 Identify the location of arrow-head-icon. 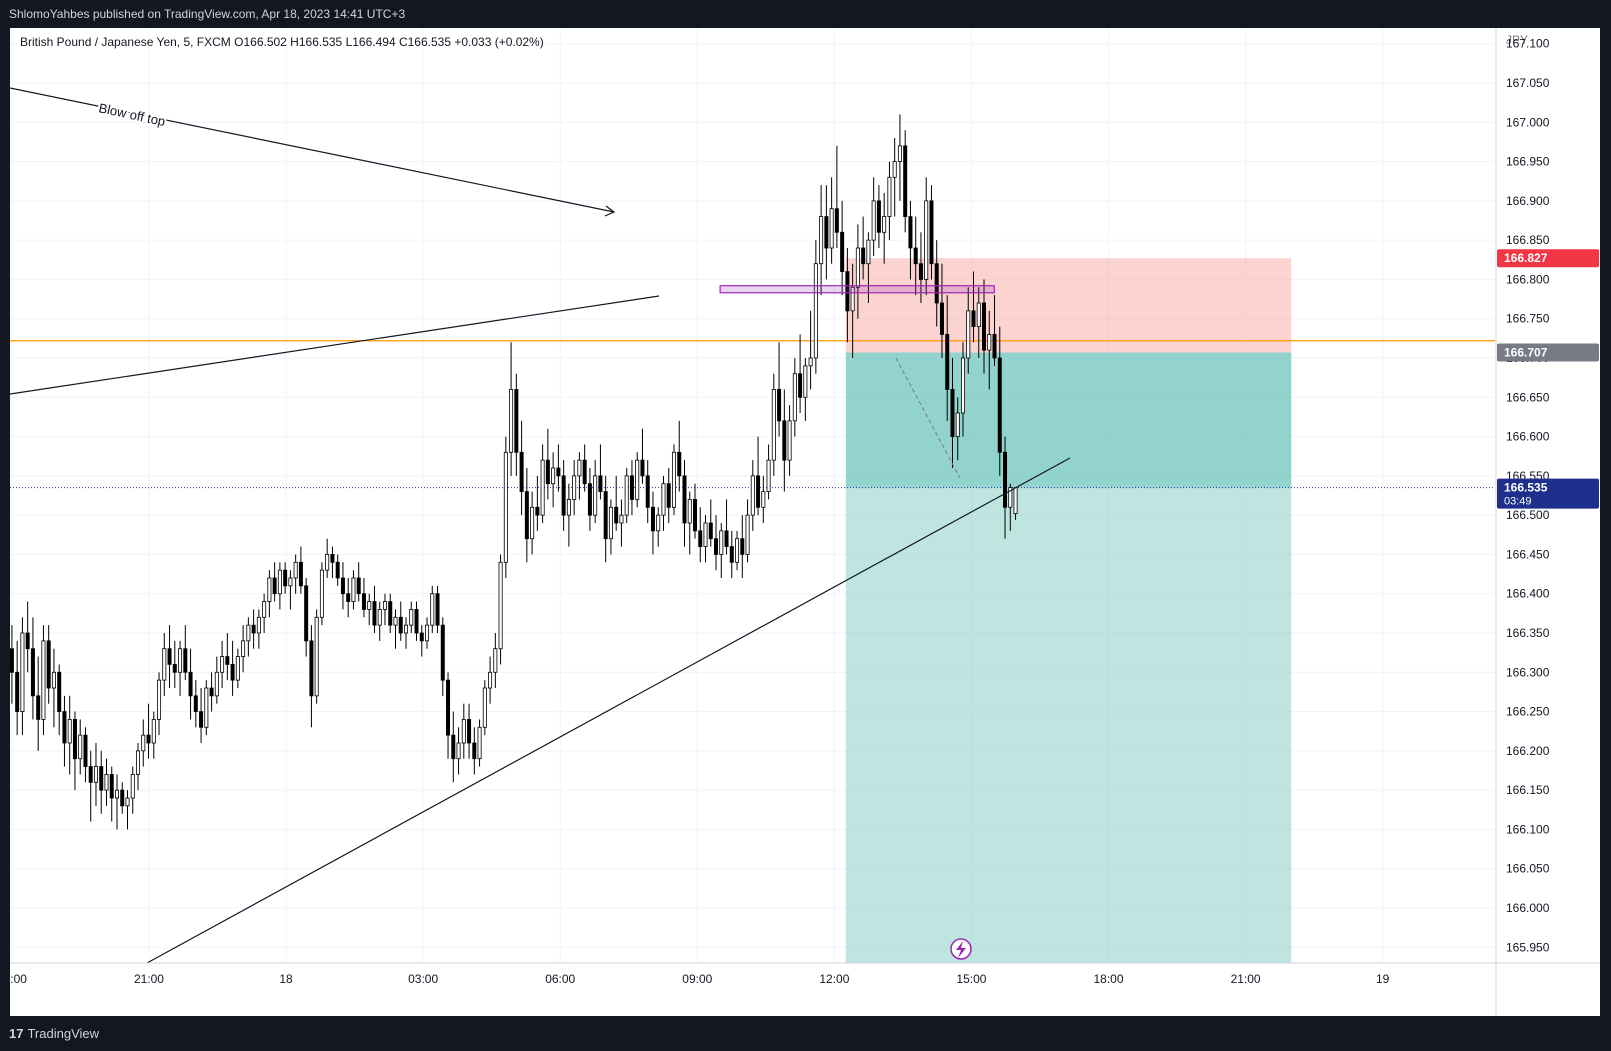
(610, 211).